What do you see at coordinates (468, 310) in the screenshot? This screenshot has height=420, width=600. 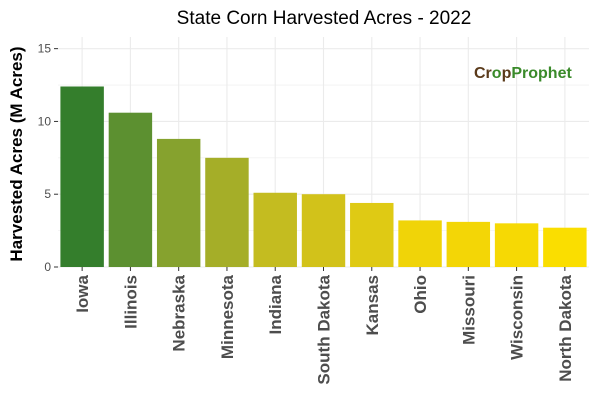 I see `x-tick-label: Missouri` at bounding box center [468, 310].